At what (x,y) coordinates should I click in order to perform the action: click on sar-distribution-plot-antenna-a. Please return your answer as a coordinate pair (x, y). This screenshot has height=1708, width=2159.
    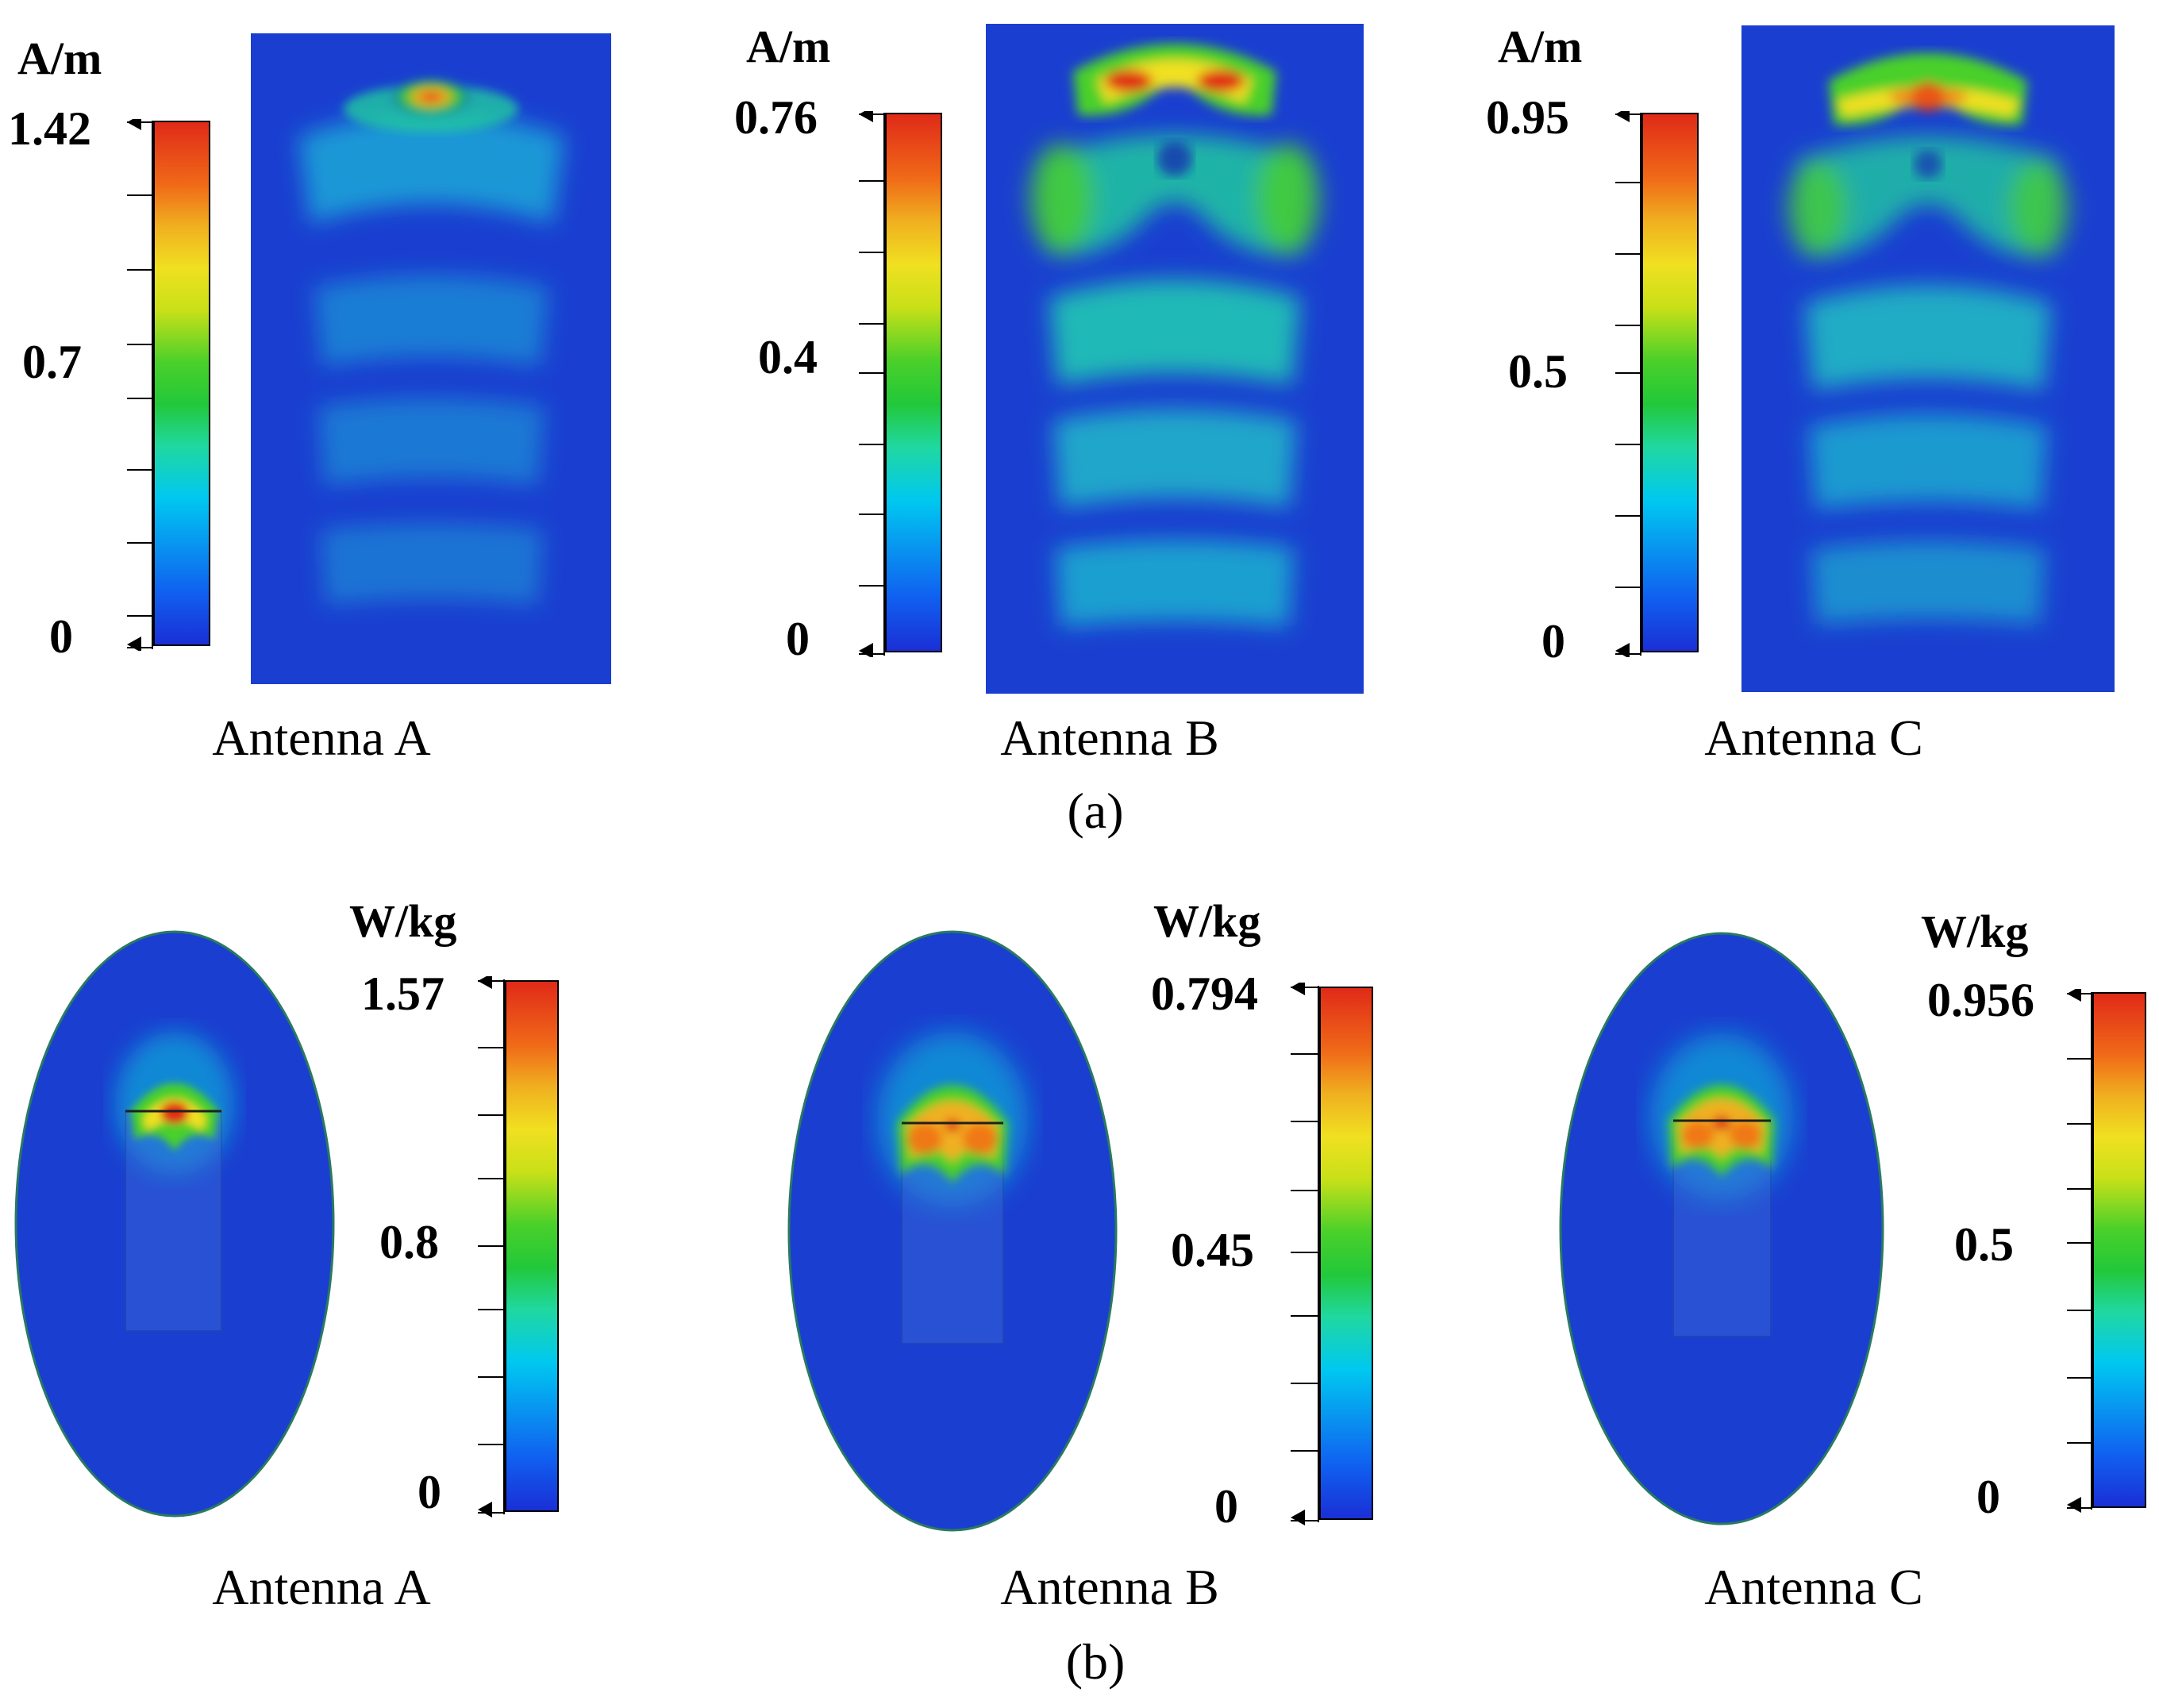
    Looking at the image, I should click on (174, 1224).